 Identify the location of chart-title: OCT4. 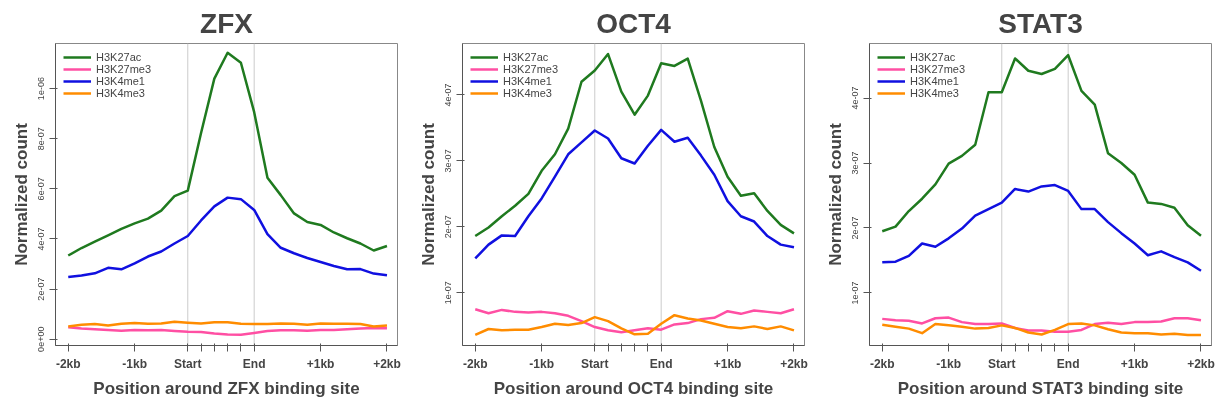
(634, 23).